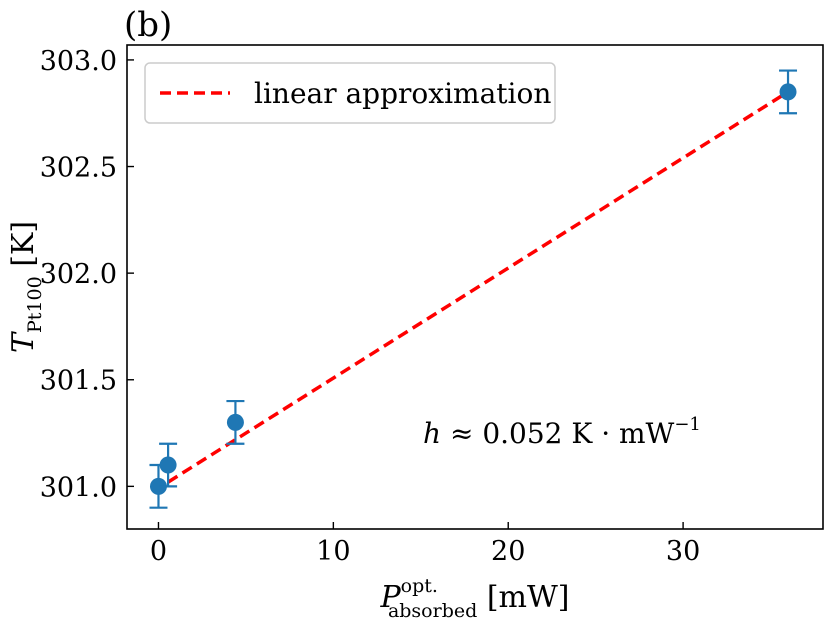  What do you see at coordinates (158, 551) in the screenshot?
I see `x-tick-label: 0` at bounding box center [158, 551].